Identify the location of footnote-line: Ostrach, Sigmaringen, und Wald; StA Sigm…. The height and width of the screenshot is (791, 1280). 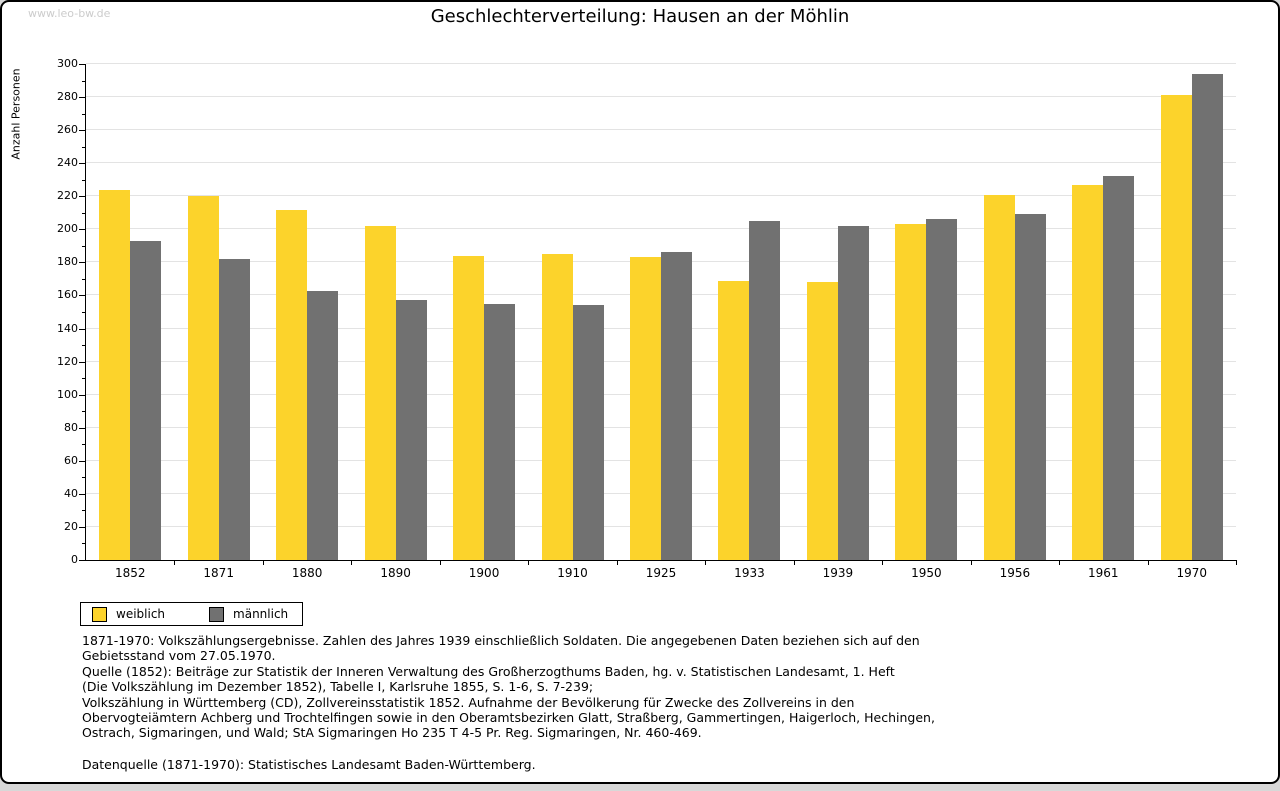
(392, 733).